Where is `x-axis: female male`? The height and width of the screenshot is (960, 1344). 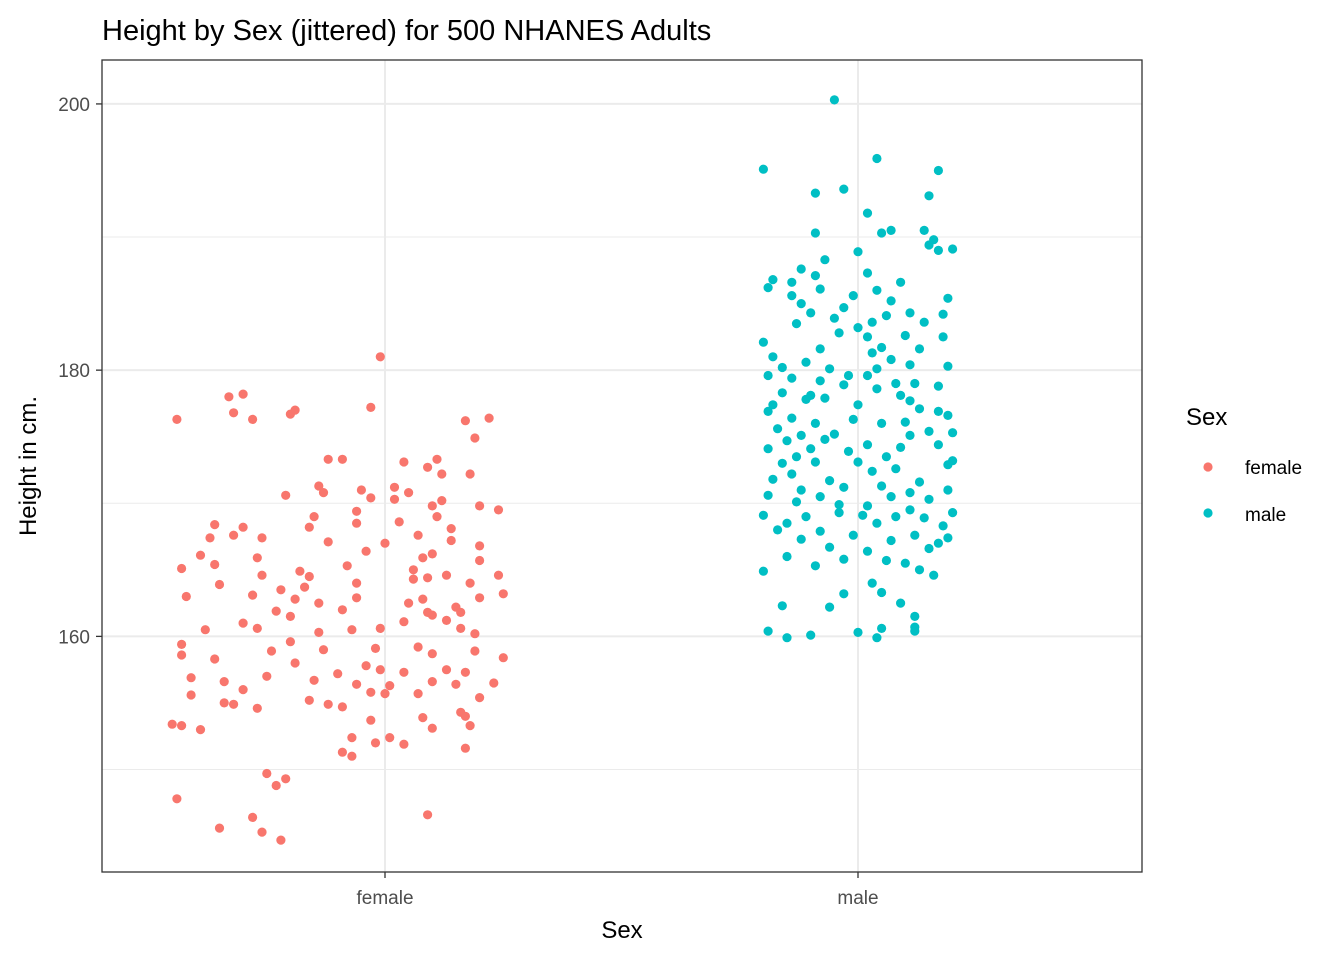 x-axis: female male is located at coordinates (617, 890).